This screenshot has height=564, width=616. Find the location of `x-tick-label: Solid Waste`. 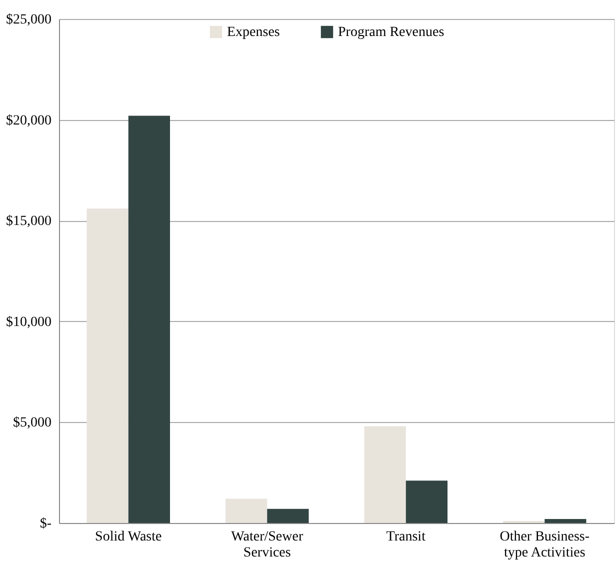

x-tick-label: Solid Waste is located at coordinates (128, 537).